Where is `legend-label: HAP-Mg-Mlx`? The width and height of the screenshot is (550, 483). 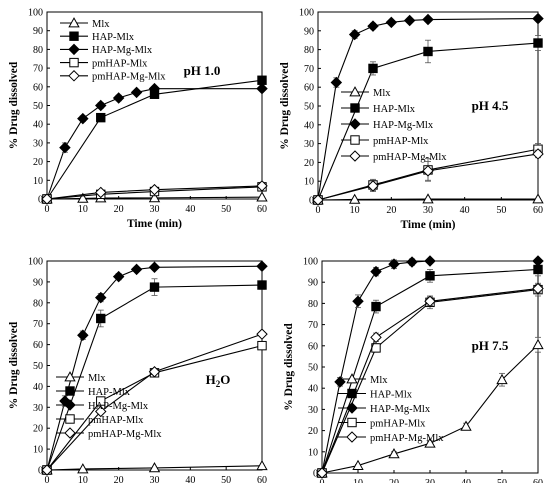 legend-label: HAP-Mg-Mlx is located at coordinates (403, 125).